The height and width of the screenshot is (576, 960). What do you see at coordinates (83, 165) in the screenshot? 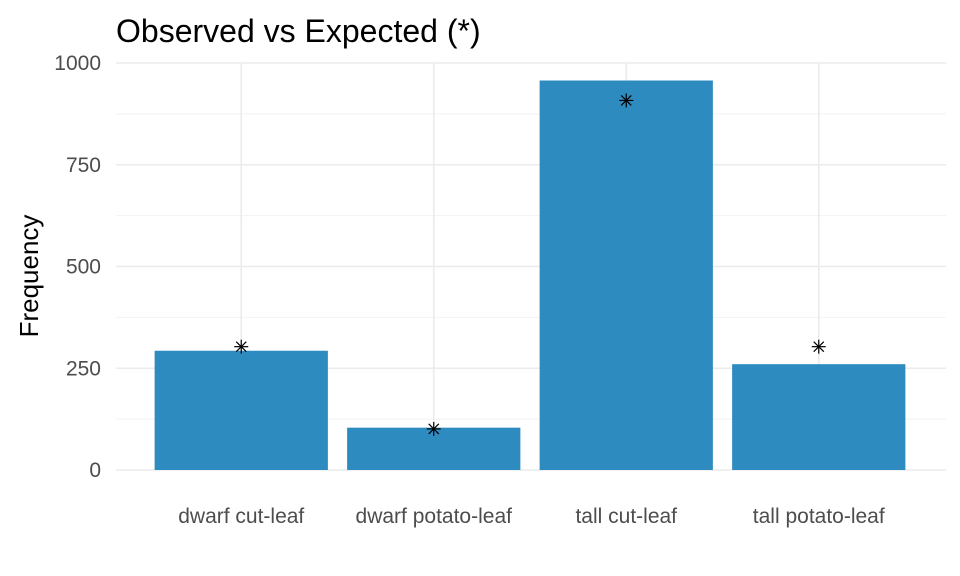
I see `y-tick-label: 750` at bounding box center [83, 165].